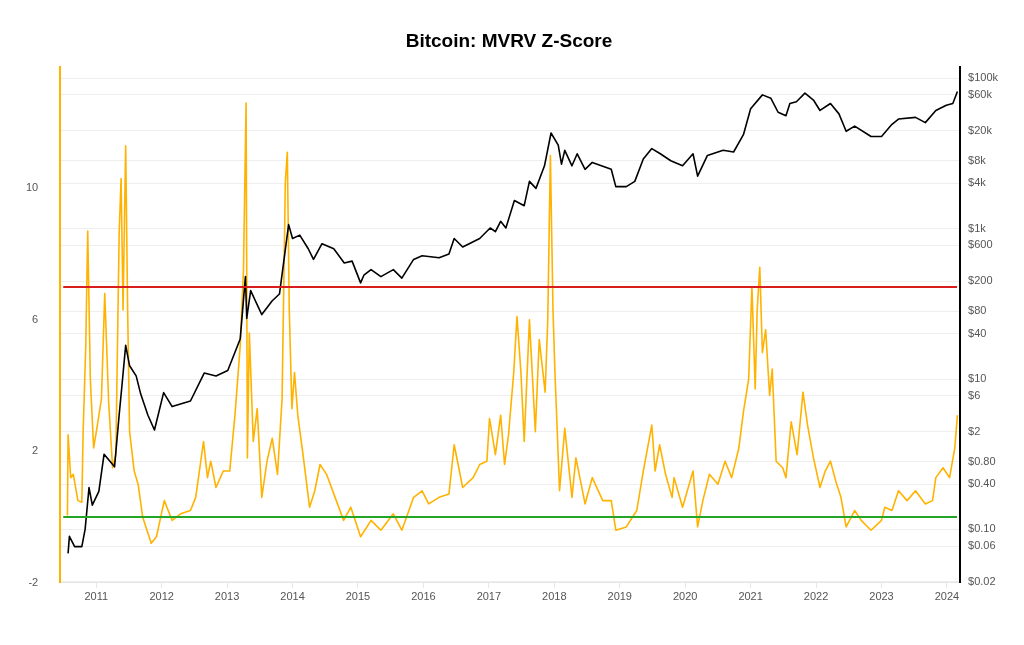  Describe the element at coordinates (977, 310) in the screenshot. I see `y2-tick-label: $80` at that location.